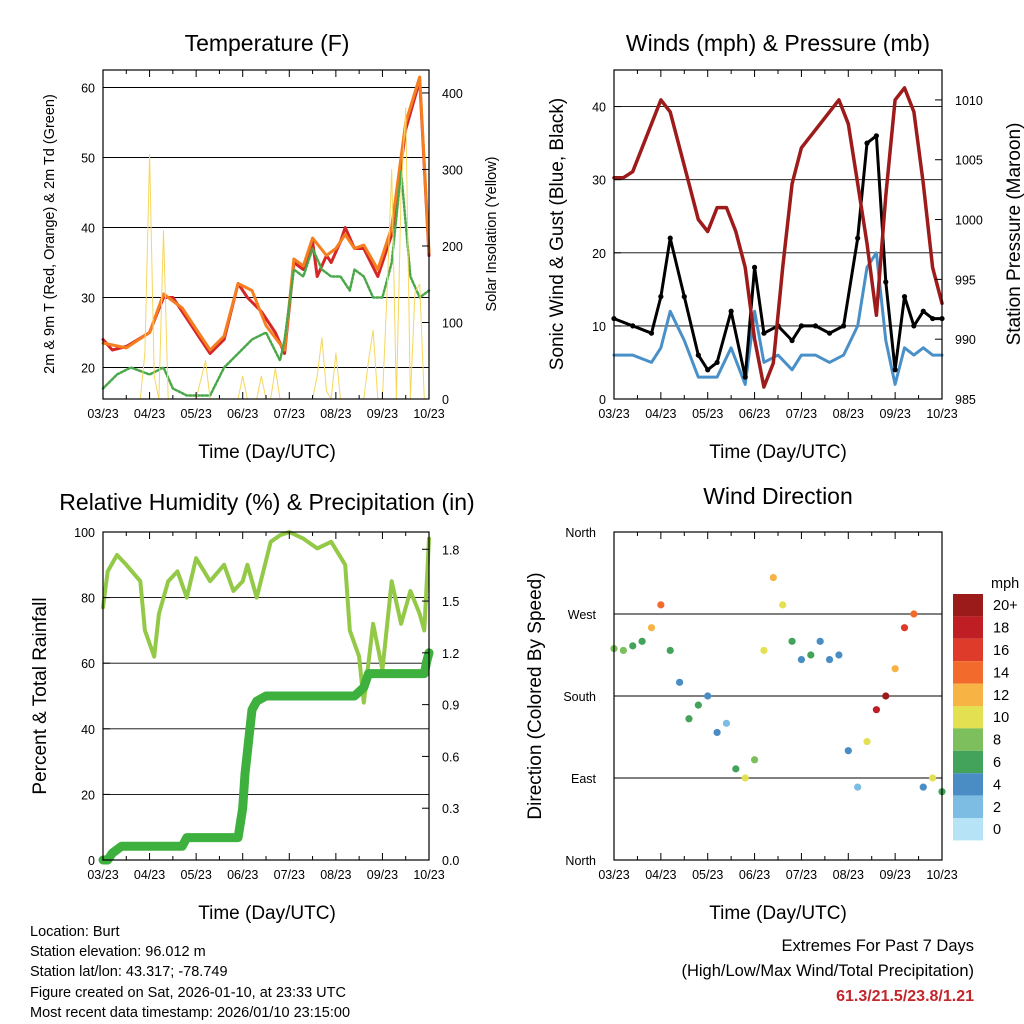  What do you see at coordinates (997, 830) in the screenshot?
I see `legend-label: 0` at bounding box center [997, 830].